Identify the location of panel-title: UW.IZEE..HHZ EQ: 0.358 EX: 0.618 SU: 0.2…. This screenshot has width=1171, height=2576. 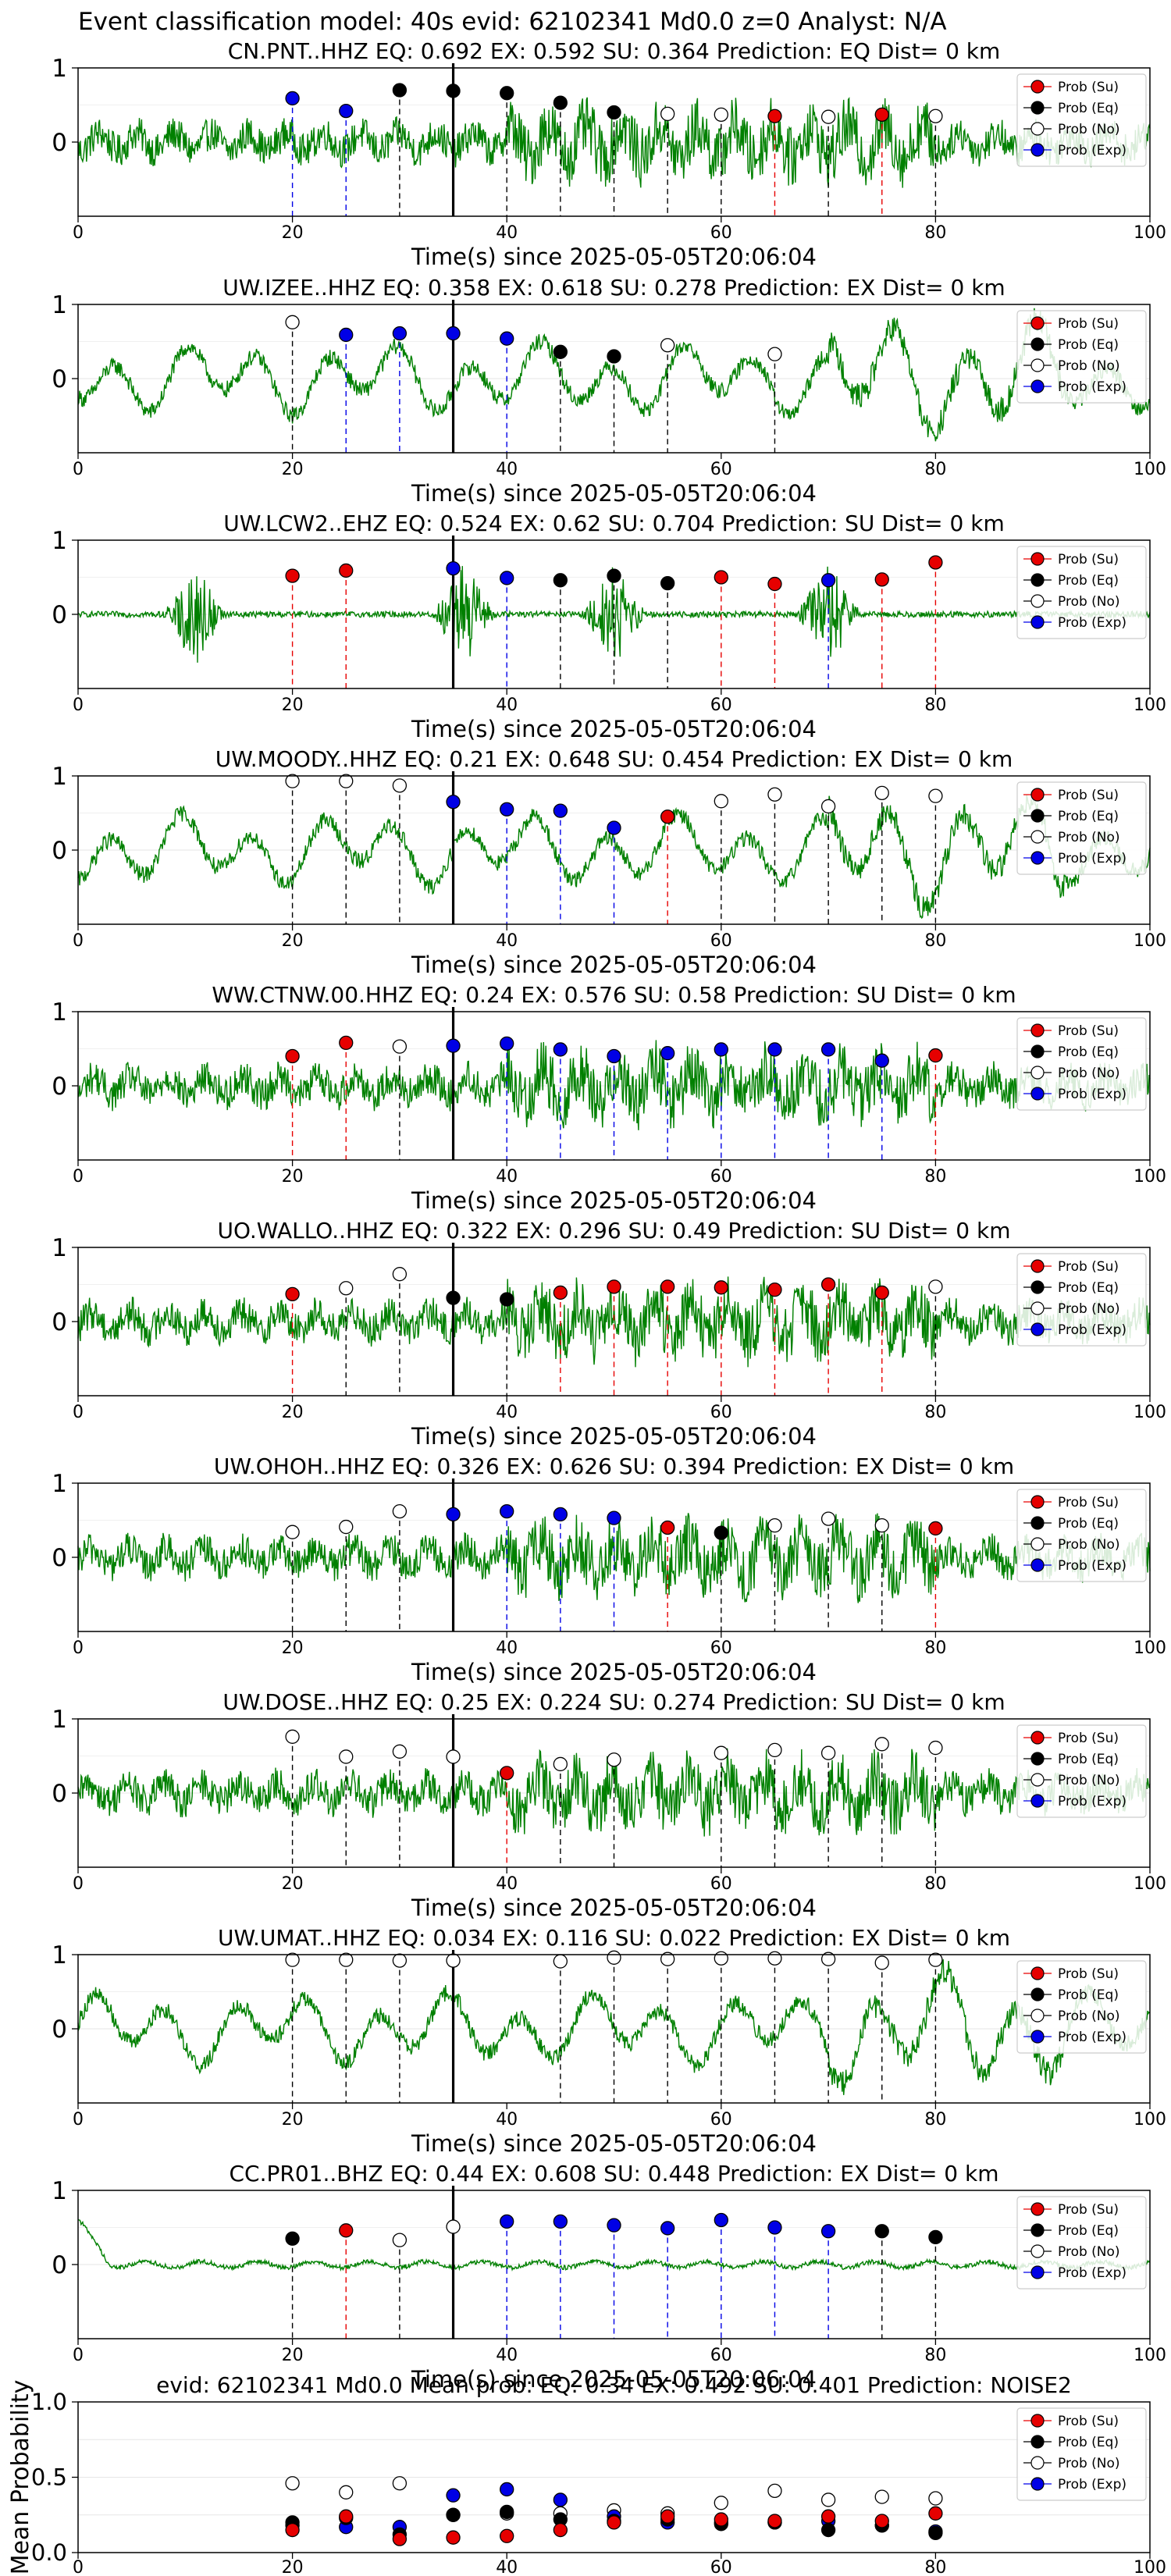
(613, 288).